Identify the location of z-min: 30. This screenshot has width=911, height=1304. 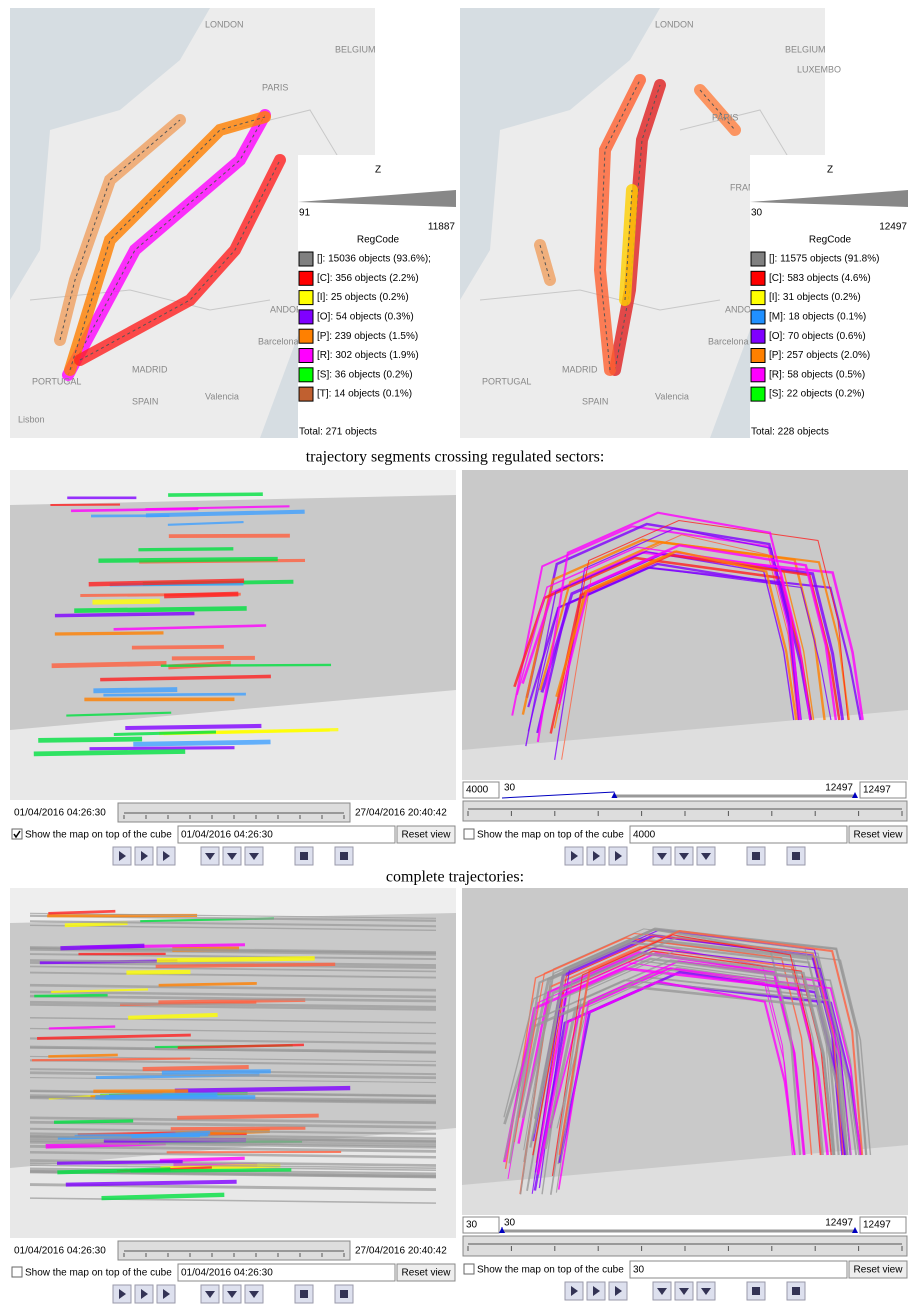
(757, 213).